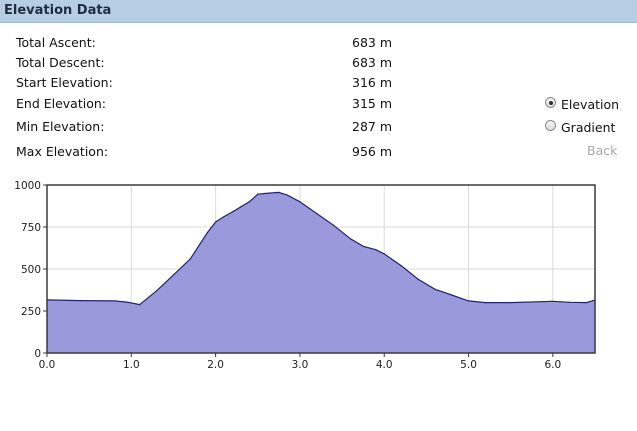 The image size is (637, 431). I want to click on y-tick-label: 0, so click(37, 354).